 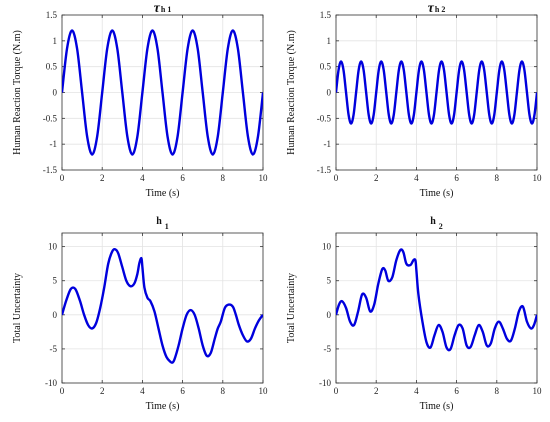 I want to click on chart-title-sub: 2, so click(x=441, y=226).